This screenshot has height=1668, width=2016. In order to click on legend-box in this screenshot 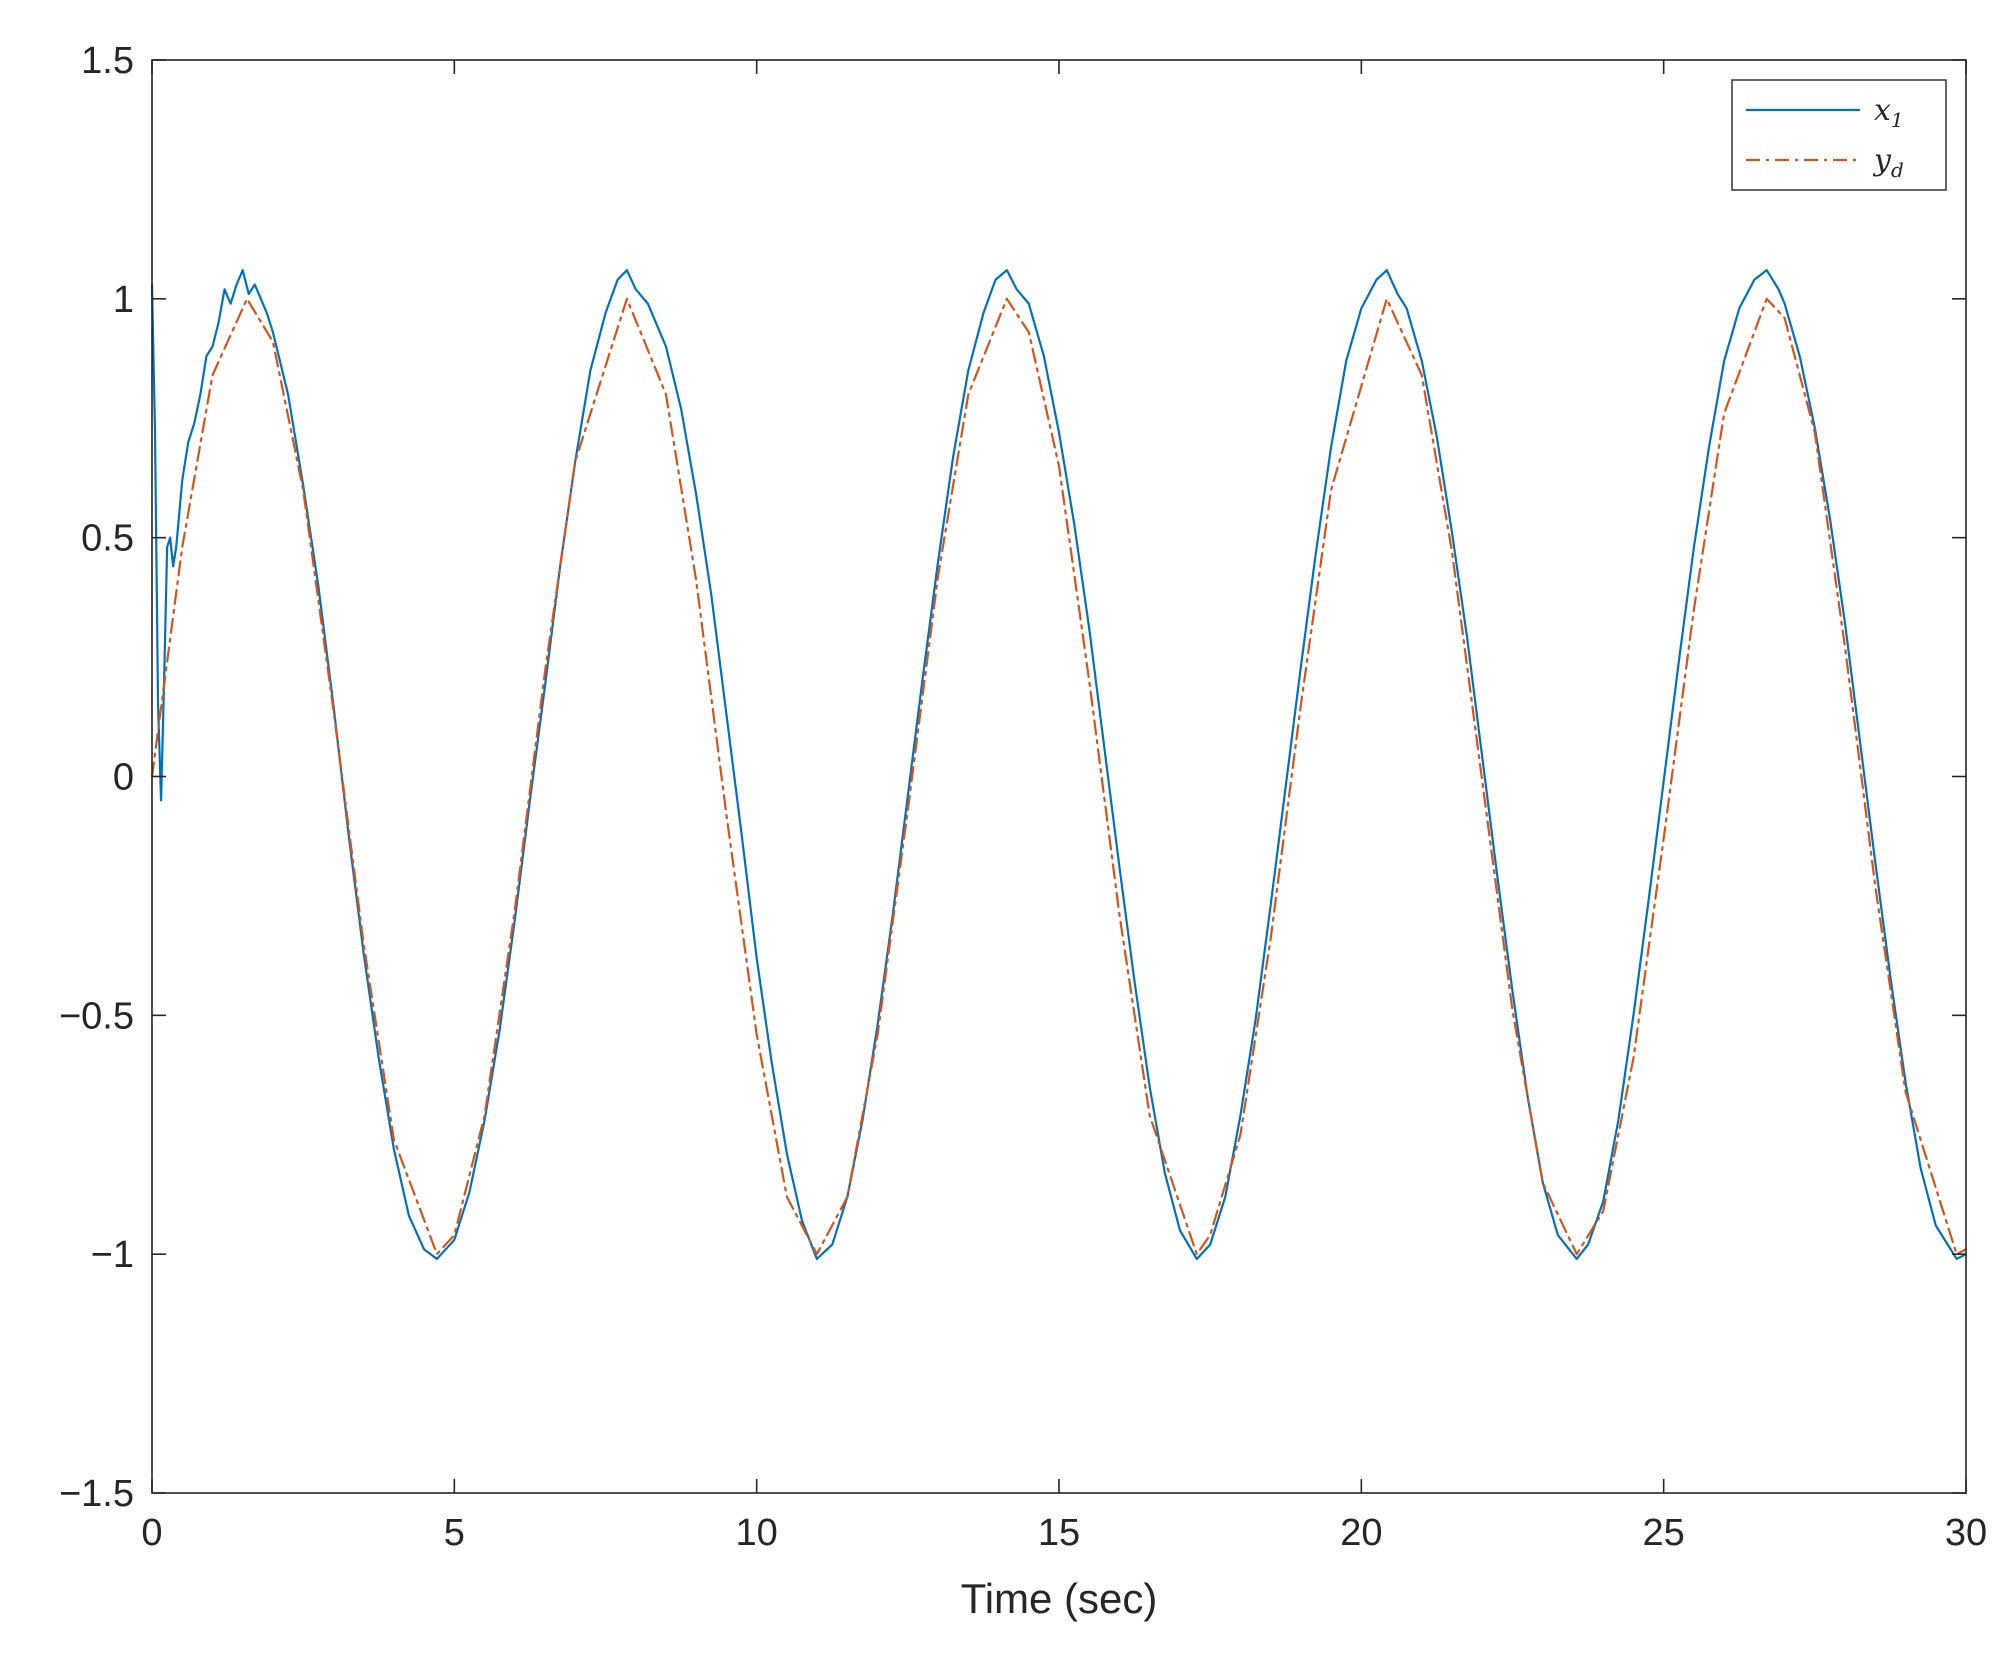, I will do `click(1839, 135)`.